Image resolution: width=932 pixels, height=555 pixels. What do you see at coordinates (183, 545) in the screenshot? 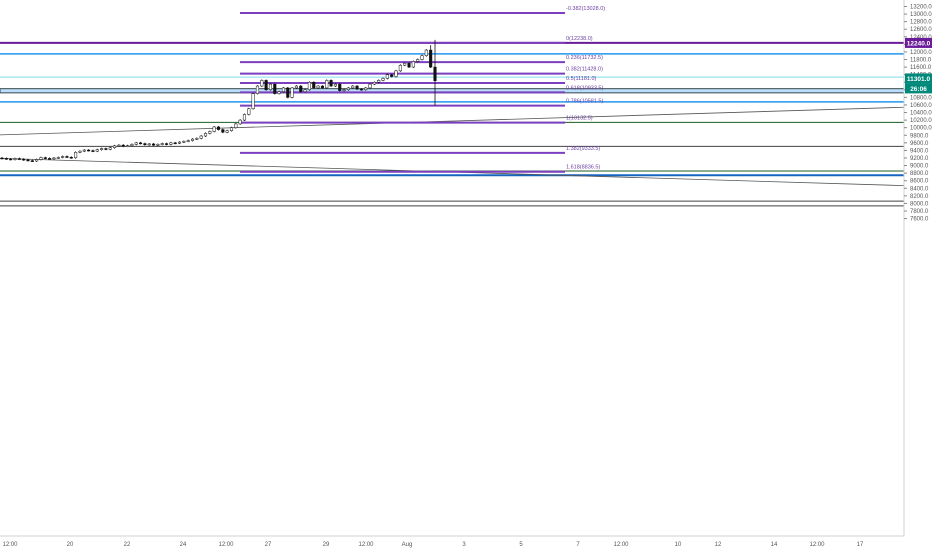
I see `x-tick-label: 24` at bounding box center [183, 545].